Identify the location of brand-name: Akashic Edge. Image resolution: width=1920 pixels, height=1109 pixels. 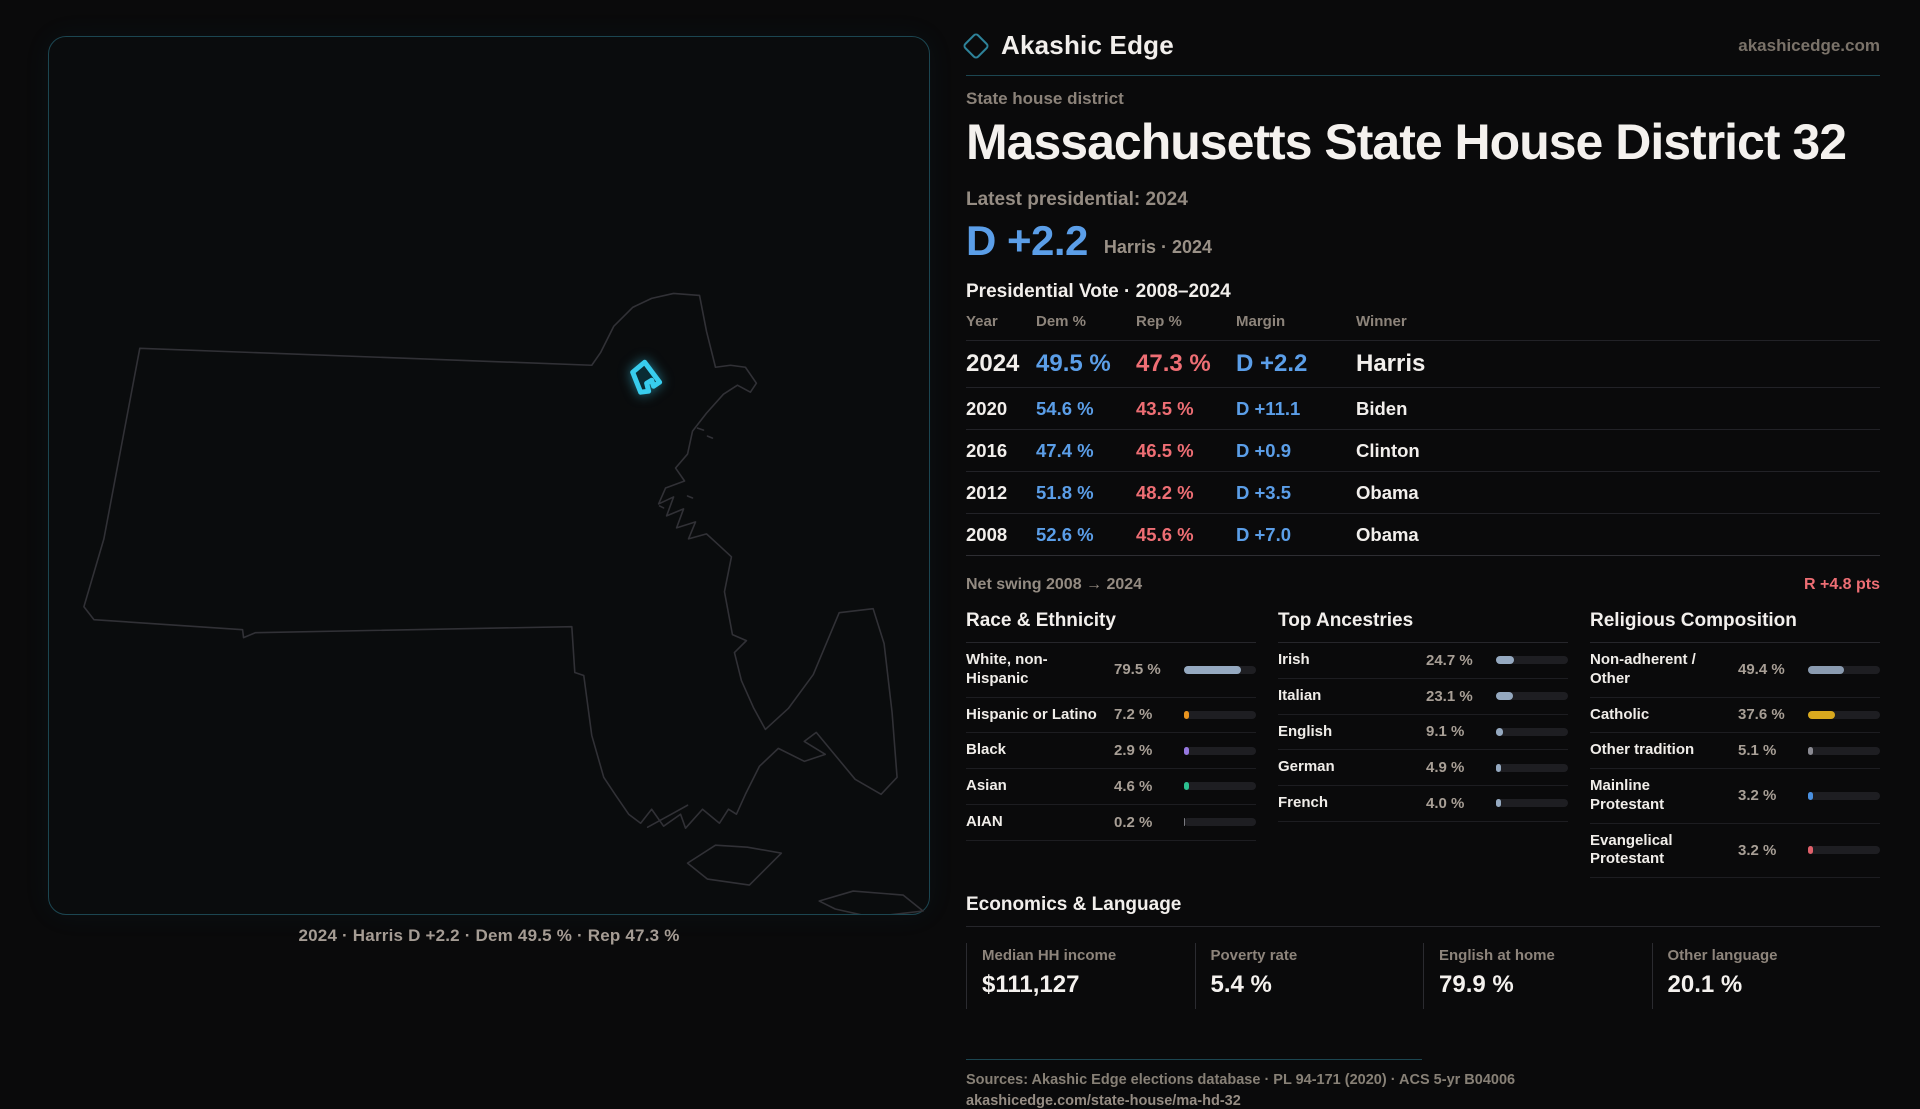
(1087, 45).